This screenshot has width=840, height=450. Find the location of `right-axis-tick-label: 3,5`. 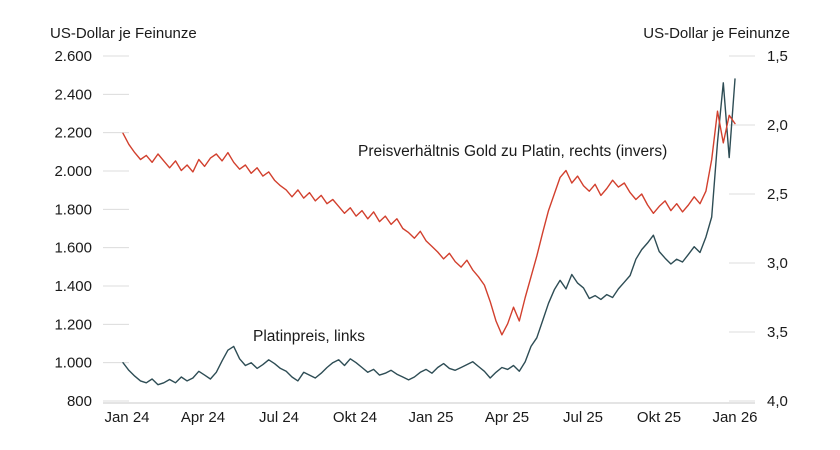

right-axis-tick-label: 3,5 is located at coordinates (777, 332).